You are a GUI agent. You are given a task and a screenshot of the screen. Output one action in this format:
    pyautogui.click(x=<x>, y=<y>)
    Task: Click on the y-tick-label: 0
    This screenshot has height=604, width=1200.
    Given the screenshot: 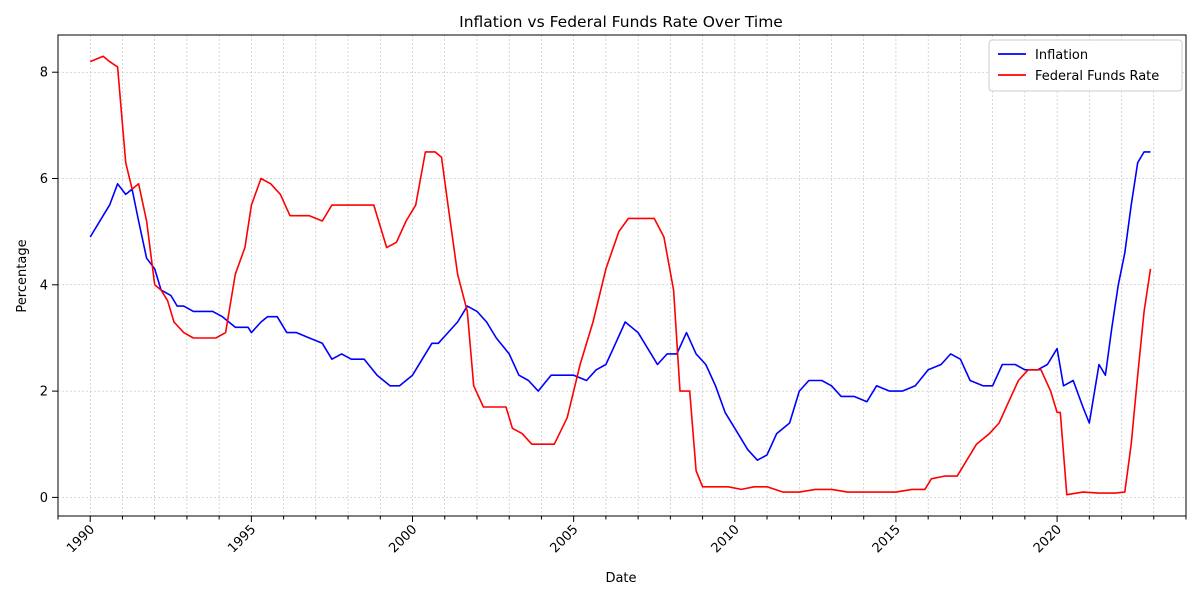 What is the action you would take?
    pyautogui.click(x=44, y=498)
    